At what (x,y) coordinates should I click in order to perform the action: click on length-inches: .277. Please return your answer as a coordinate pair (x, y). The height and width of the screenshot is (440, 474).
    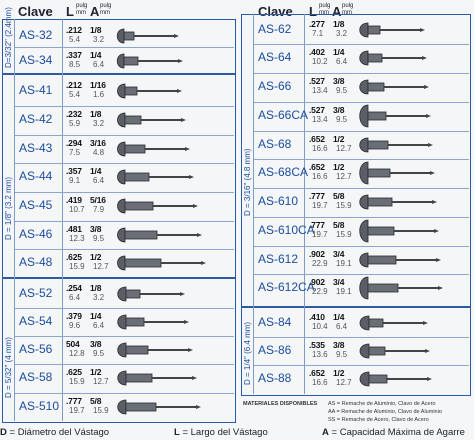
    Looking at the image, I should click on (317, 24).